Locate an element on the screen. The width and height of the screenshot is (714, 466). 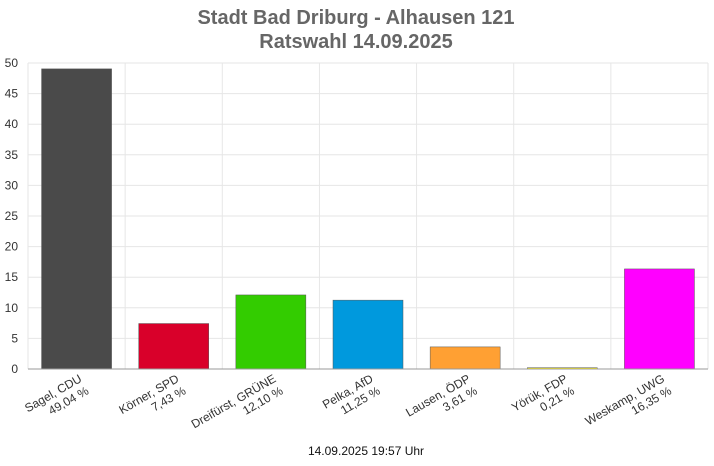
chart-footer: 14.09.2025 19:57 Uhr is located at coordinates (366, 451).